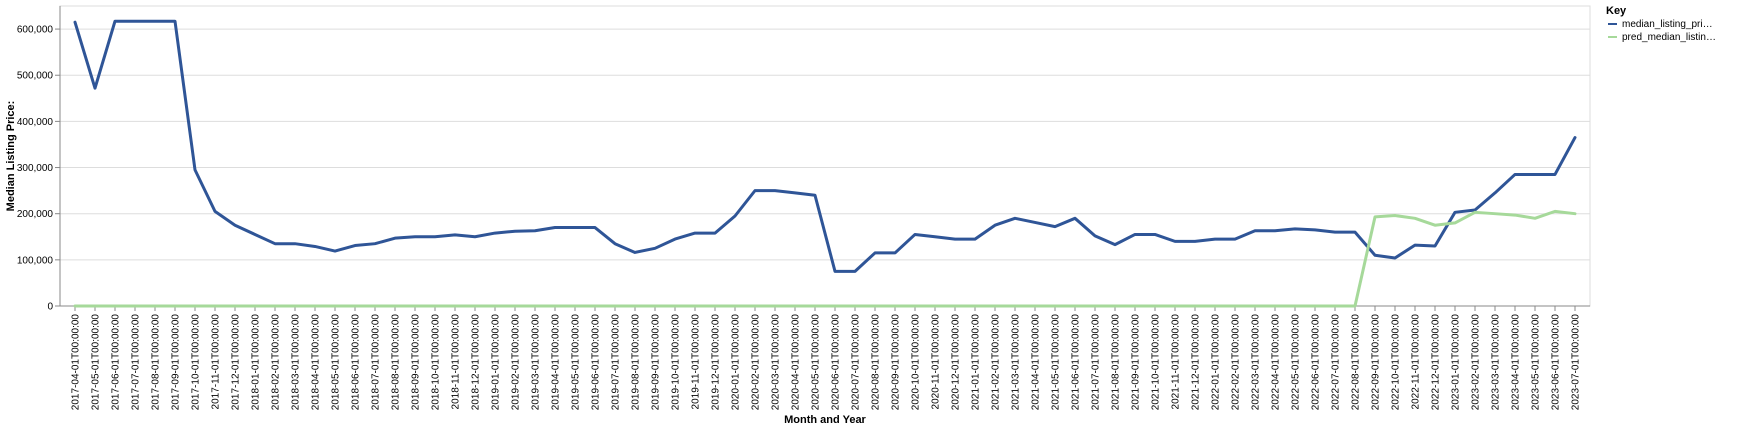 This screenshot has width=1740, height=434. Describe the element at coordinates (1316, 362) in the screenshot. I see `x-tick-label: 2022-06-01T00:00:00` at that location.